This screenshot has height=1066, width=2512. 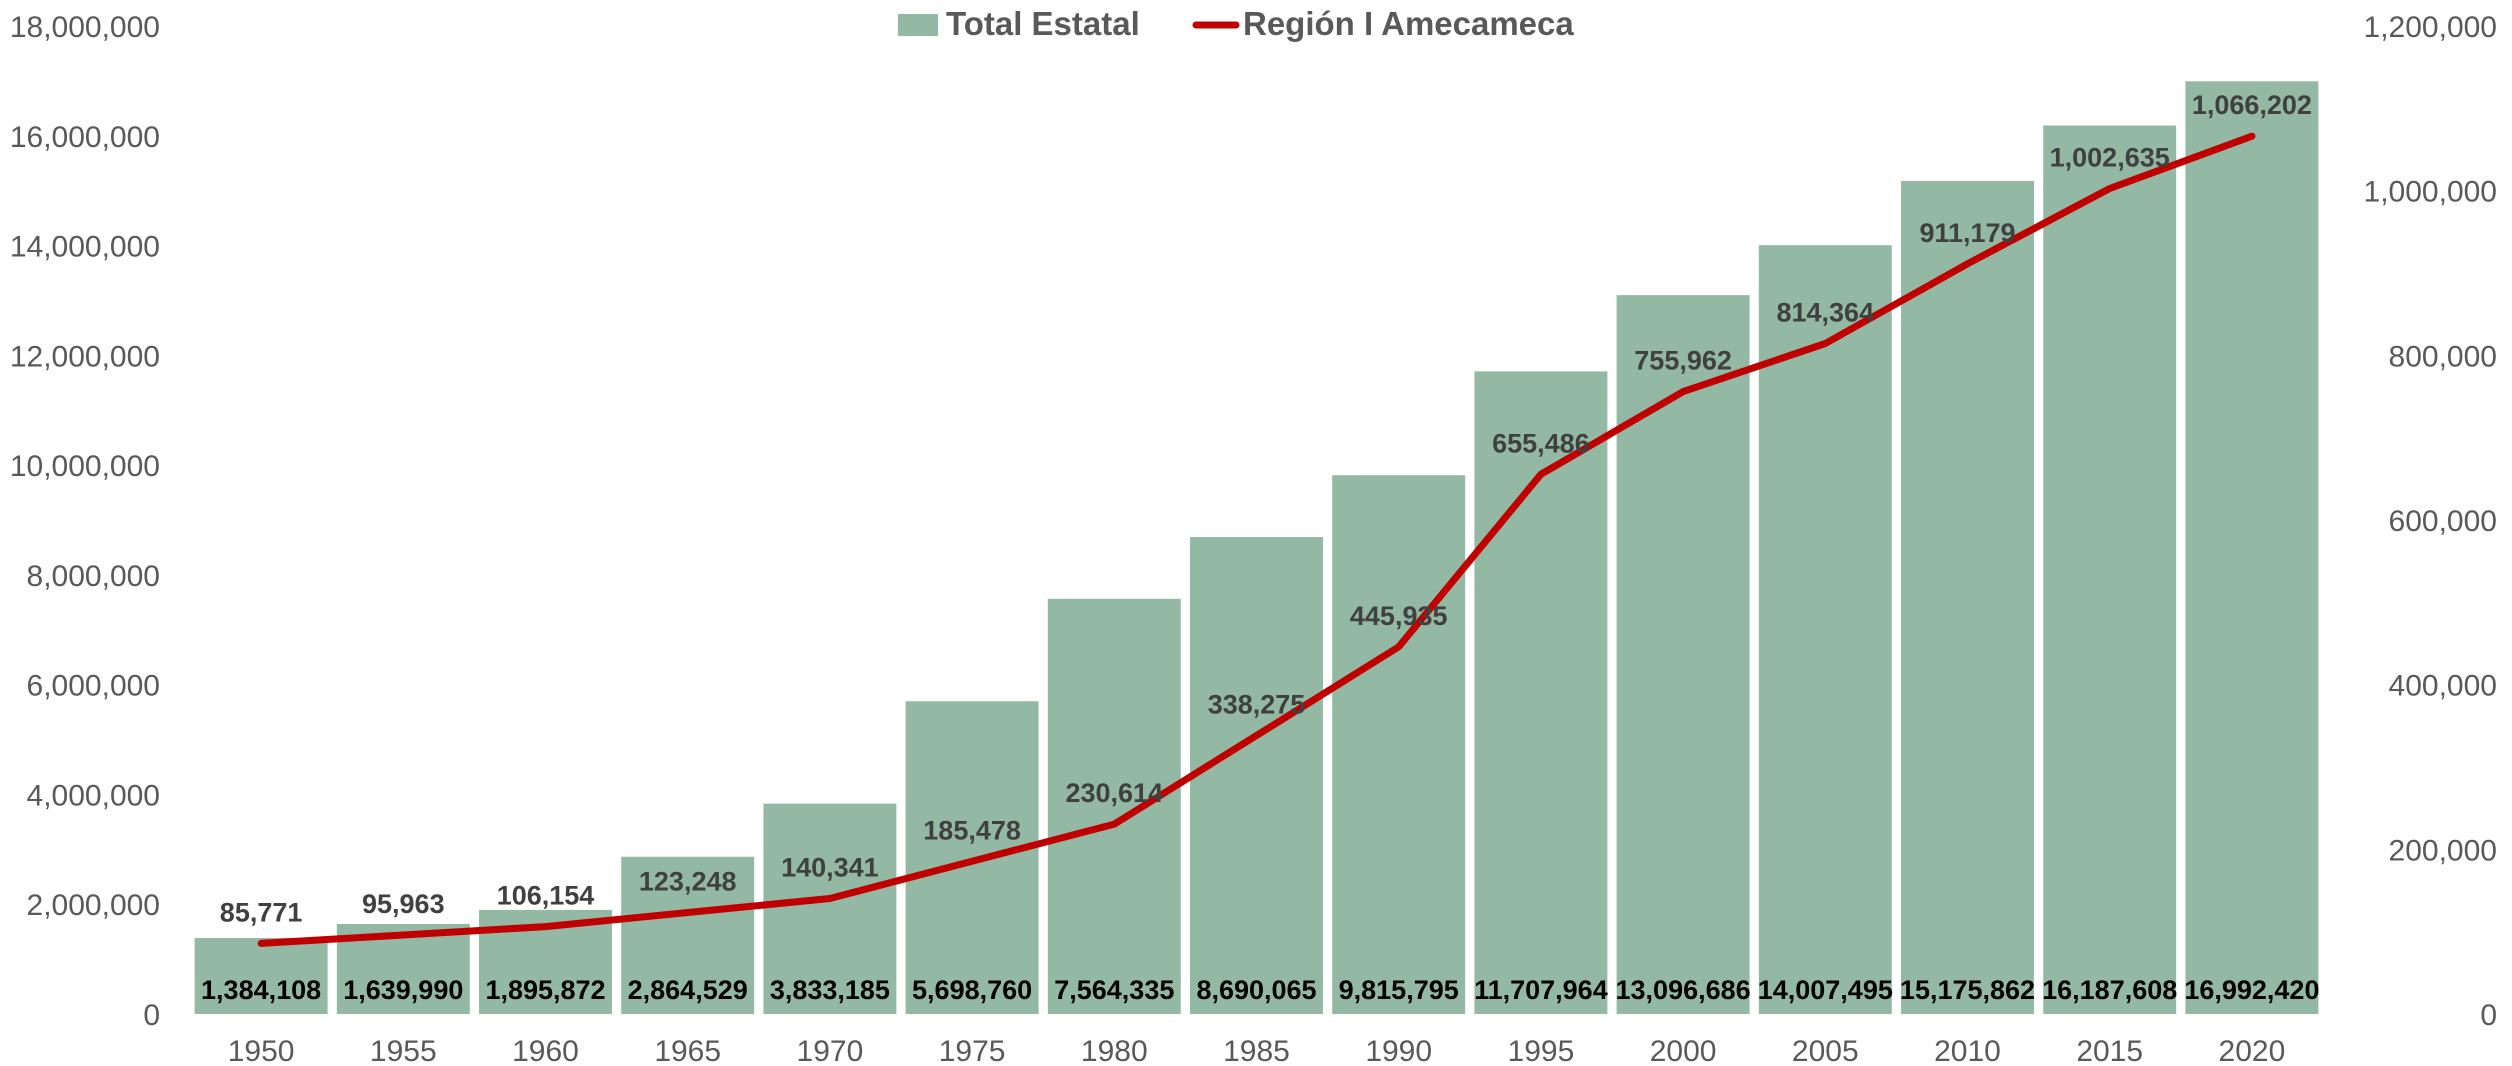 What do you see at coordinates (546, 896) in the screenshot?
I see `line-value-label: 106,154` at bounding box center [546, 896].